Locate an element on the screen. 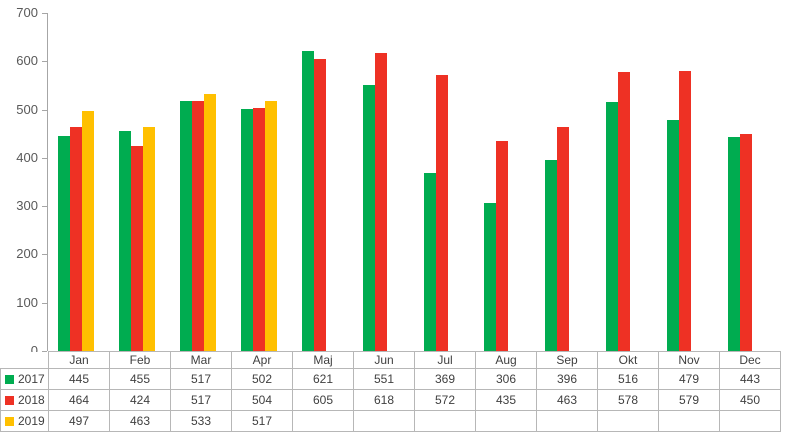 The width and height of the screenshot is (786, 434). month-header-okt: Okt is located at coordinates (628, 360).